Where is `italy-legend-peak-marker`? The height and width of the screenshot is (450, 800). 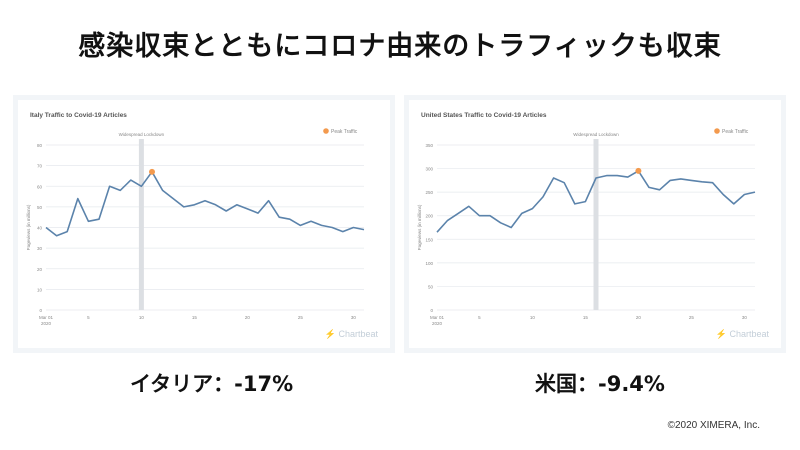
italy-legend-peak-marker is located at coordinates (326, 131).